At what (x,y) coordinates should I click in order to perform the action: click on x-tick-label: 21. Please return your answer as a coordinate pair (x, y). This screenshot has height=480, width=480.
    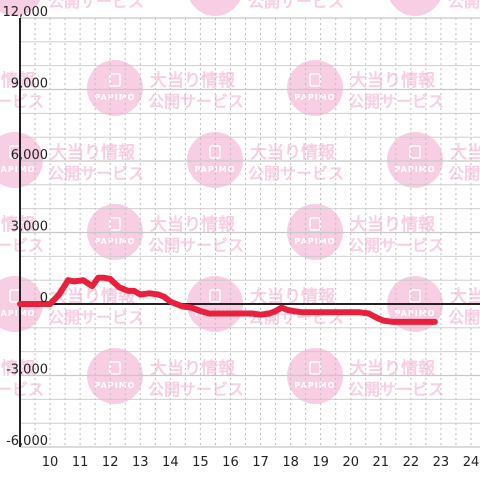
    Looking at the image, I should click on (381, 462).